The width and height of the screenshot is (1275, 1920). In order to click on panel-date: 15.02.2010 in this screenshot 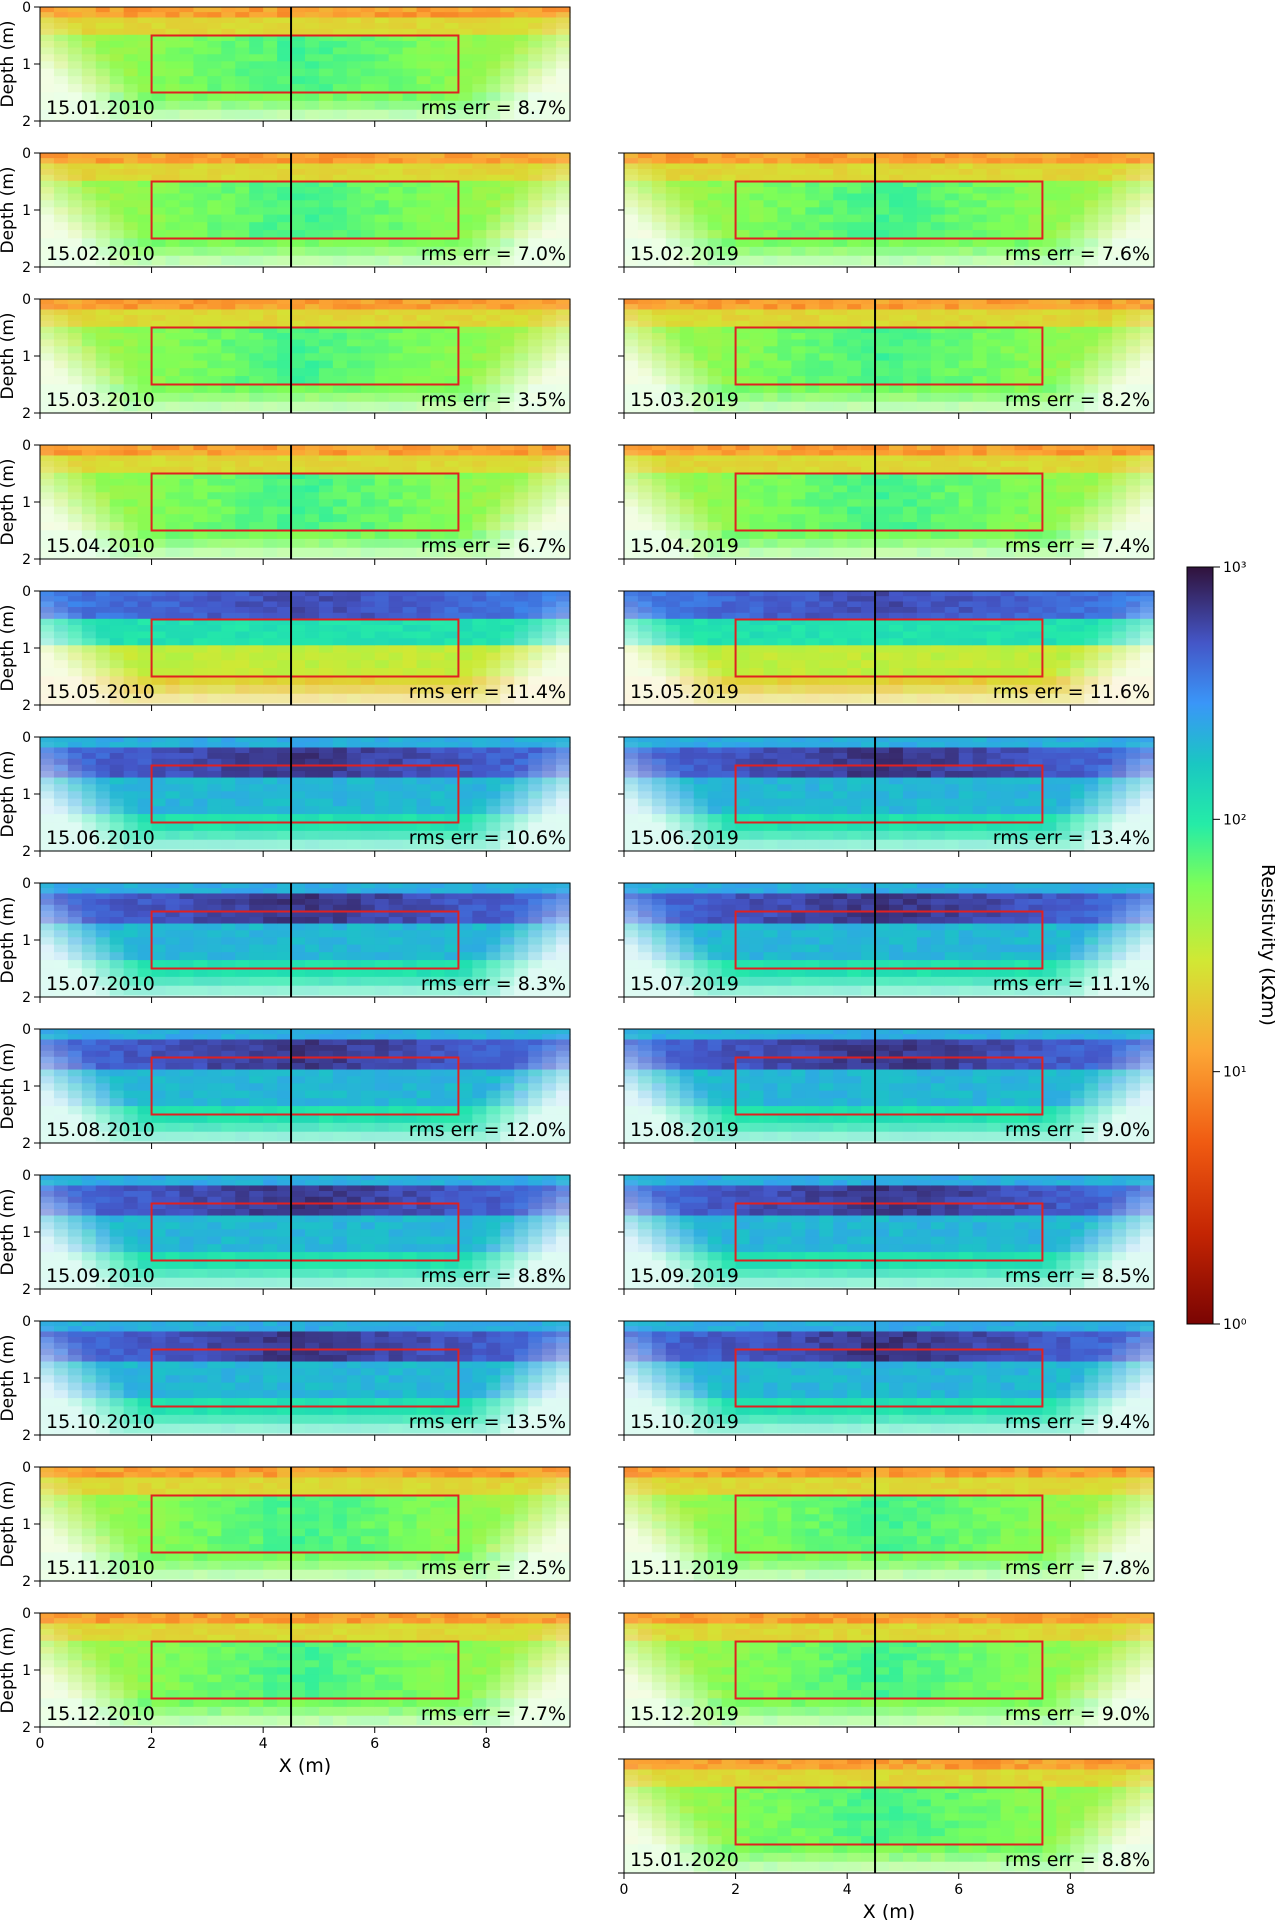, I will do `click(100, 254)`.